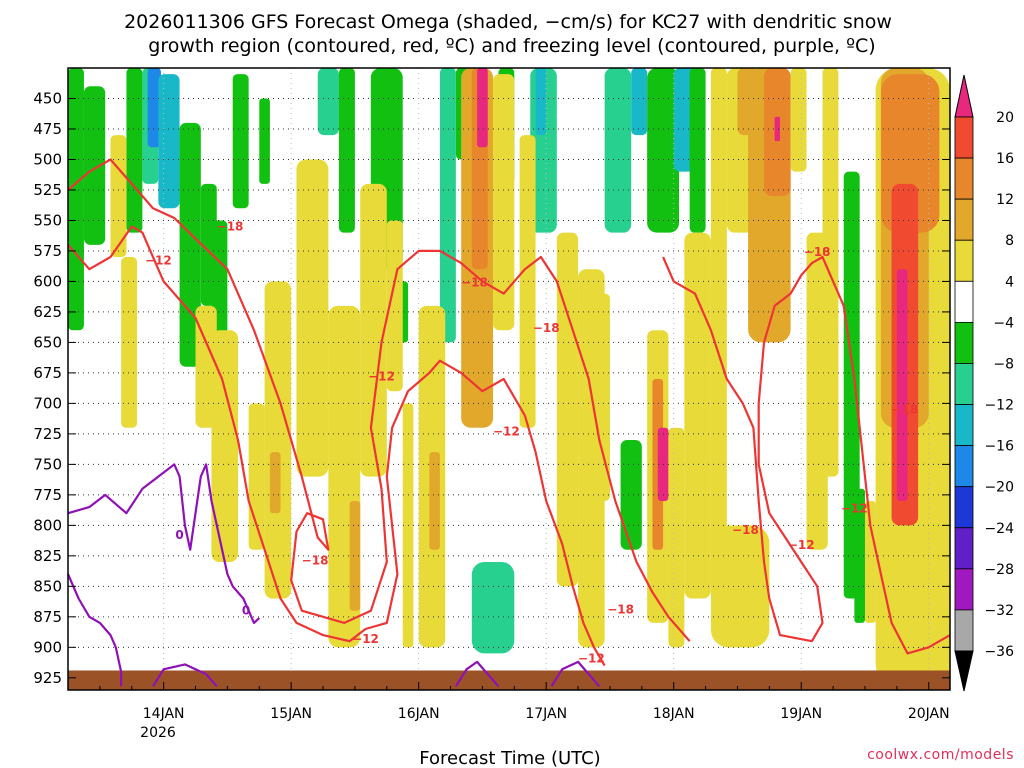 This screenshot has height=768, width=1024. Describe the element at coordinates (1003, 323) in the screenshot. I see `colorbar-tick-label-5: −4` at that location.